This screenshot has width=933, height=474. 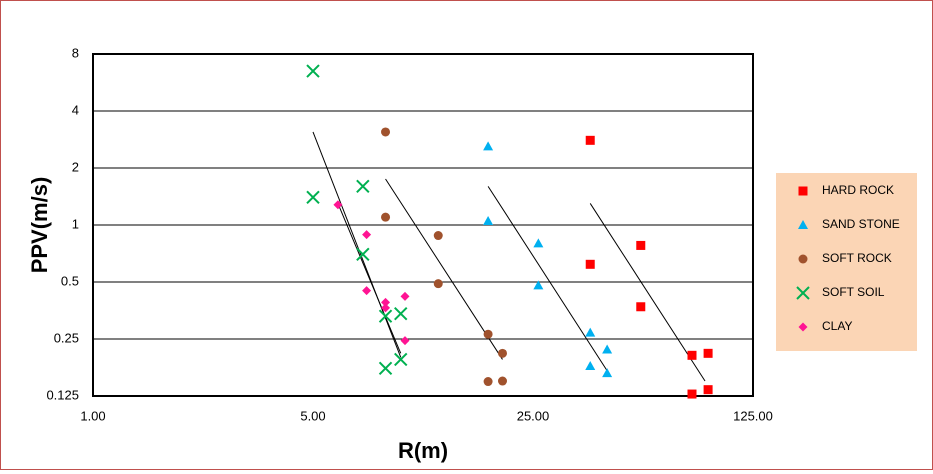 What do you see at coordinates (423, 450) in the screenshot?
I see `x-axis-label: R(m)` at bounding box center [423, 450].